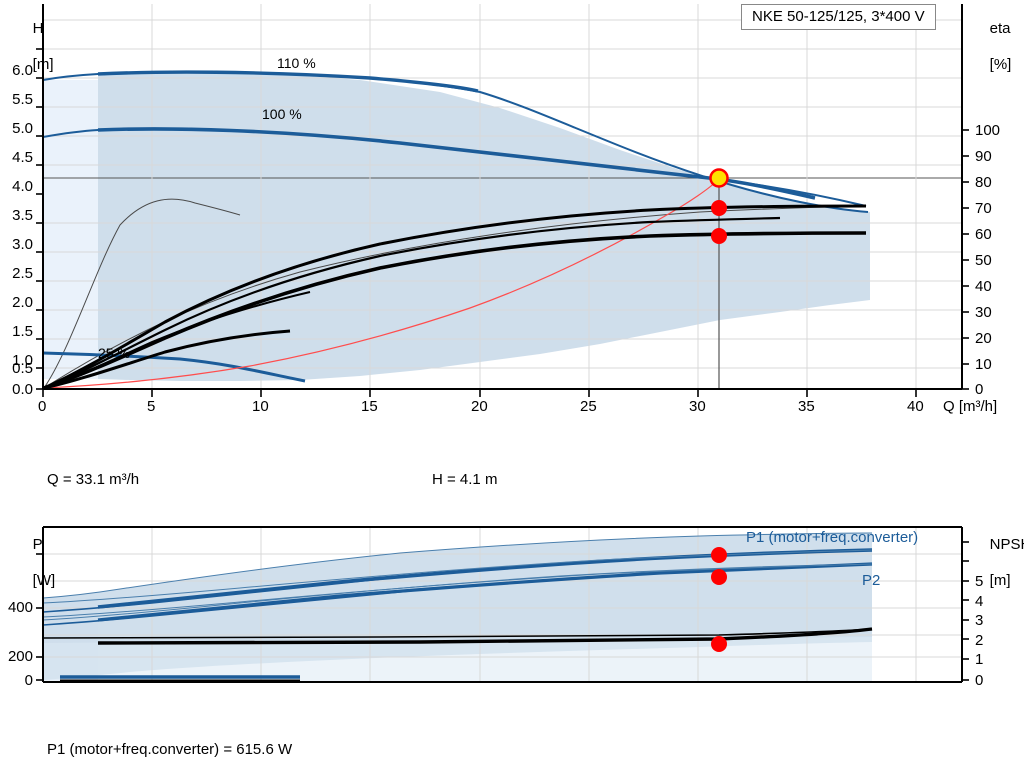  Describe the element at coordinates (1000, 64) in the screenshot. I see `eta-y-axis-title-dim: [%]` at that location.